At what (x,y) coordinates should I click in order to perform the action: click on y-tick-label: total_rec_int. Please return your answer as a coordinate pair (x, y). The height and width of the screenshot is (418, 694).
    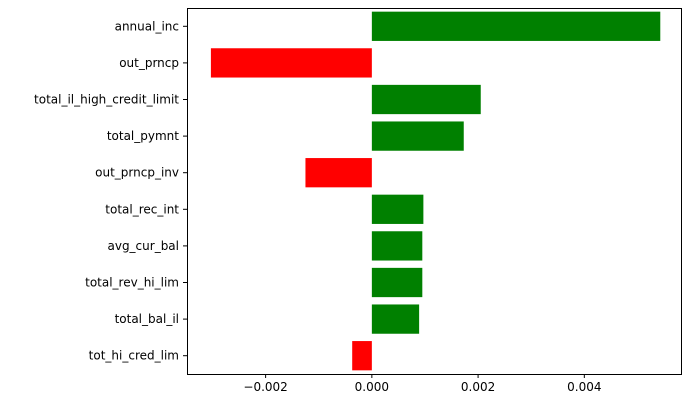
    Looking at the image, I should click on (142, 209).